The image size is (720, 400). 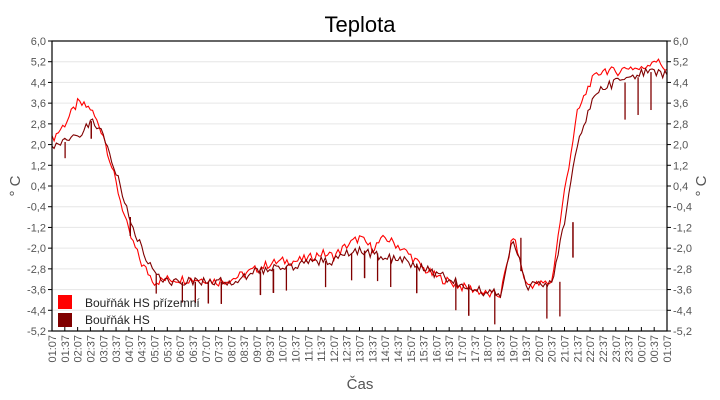 I want to click on x-tick-label: 01:37, so click(x=66, y=349).